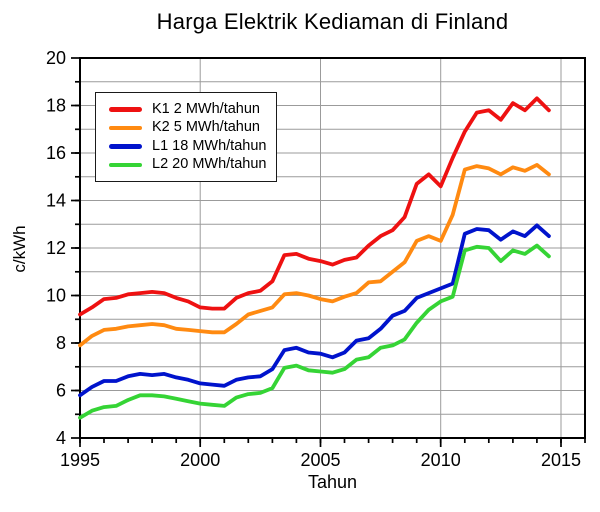 This screenshot has height=512, width=600. Describe the element at coordinates (332, 21) in the screenshot. I see `chart-title: Harga Elektrik Kediaman di Finland` at that location.